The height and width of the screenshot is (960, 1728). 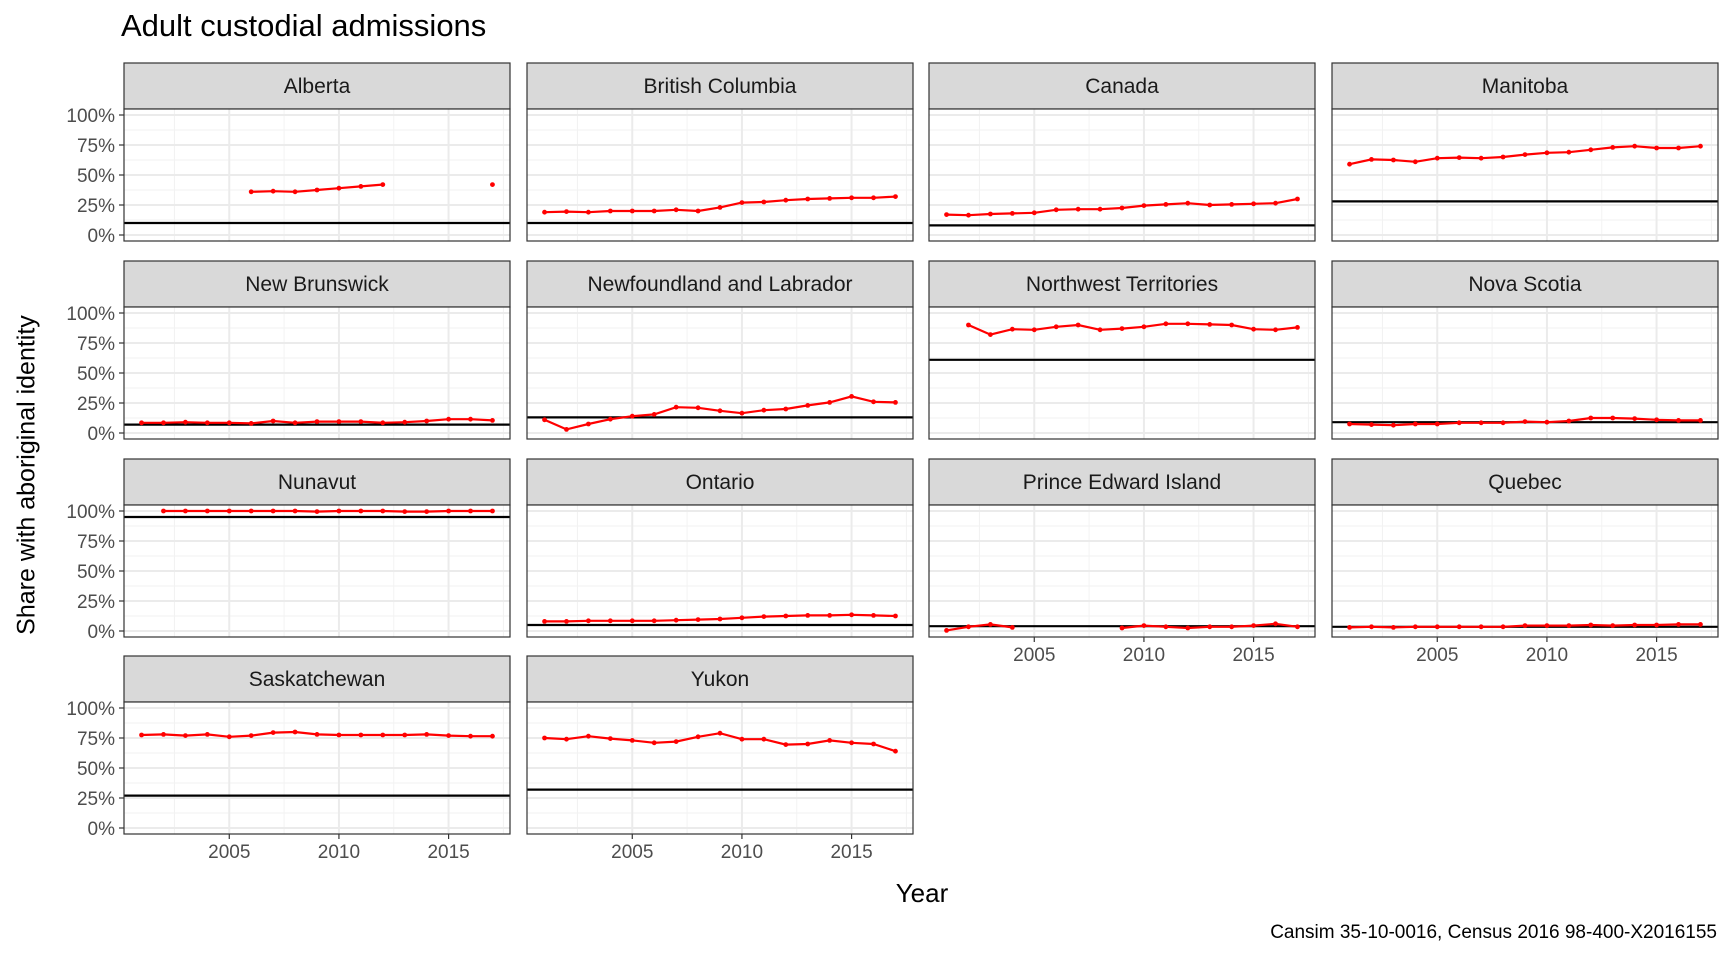 What do you see at coordinates (96, 799) in the screenshot?
I see `y-tick-label: 25%` at bounding box center [96, 799].